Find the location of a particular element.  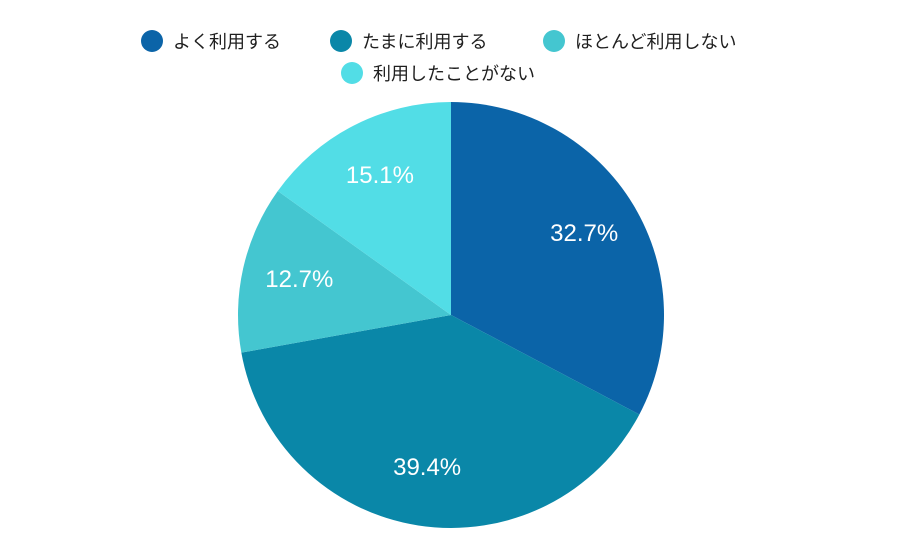

legend-dot-sometimes is located at coordinates (341, 41).